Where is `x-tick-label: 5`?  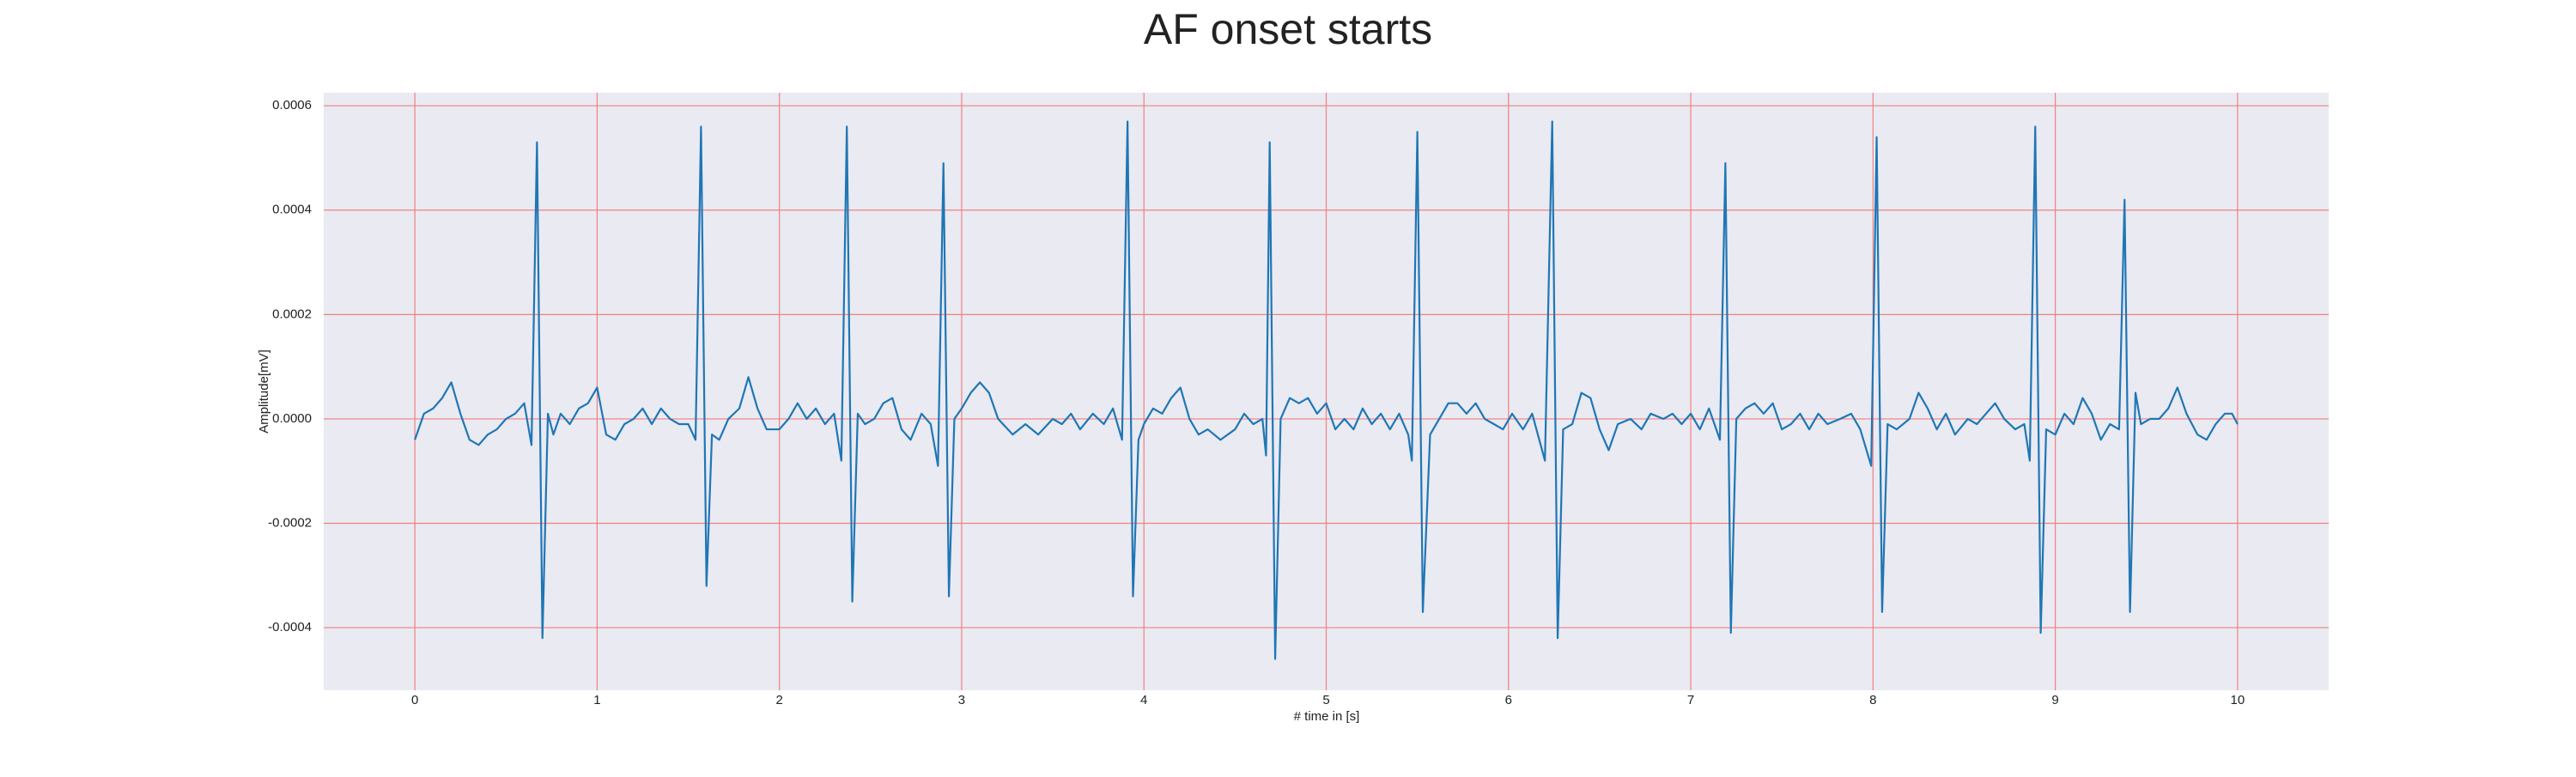
x-tick-label: 5 is located at coordinates (1325, 700).